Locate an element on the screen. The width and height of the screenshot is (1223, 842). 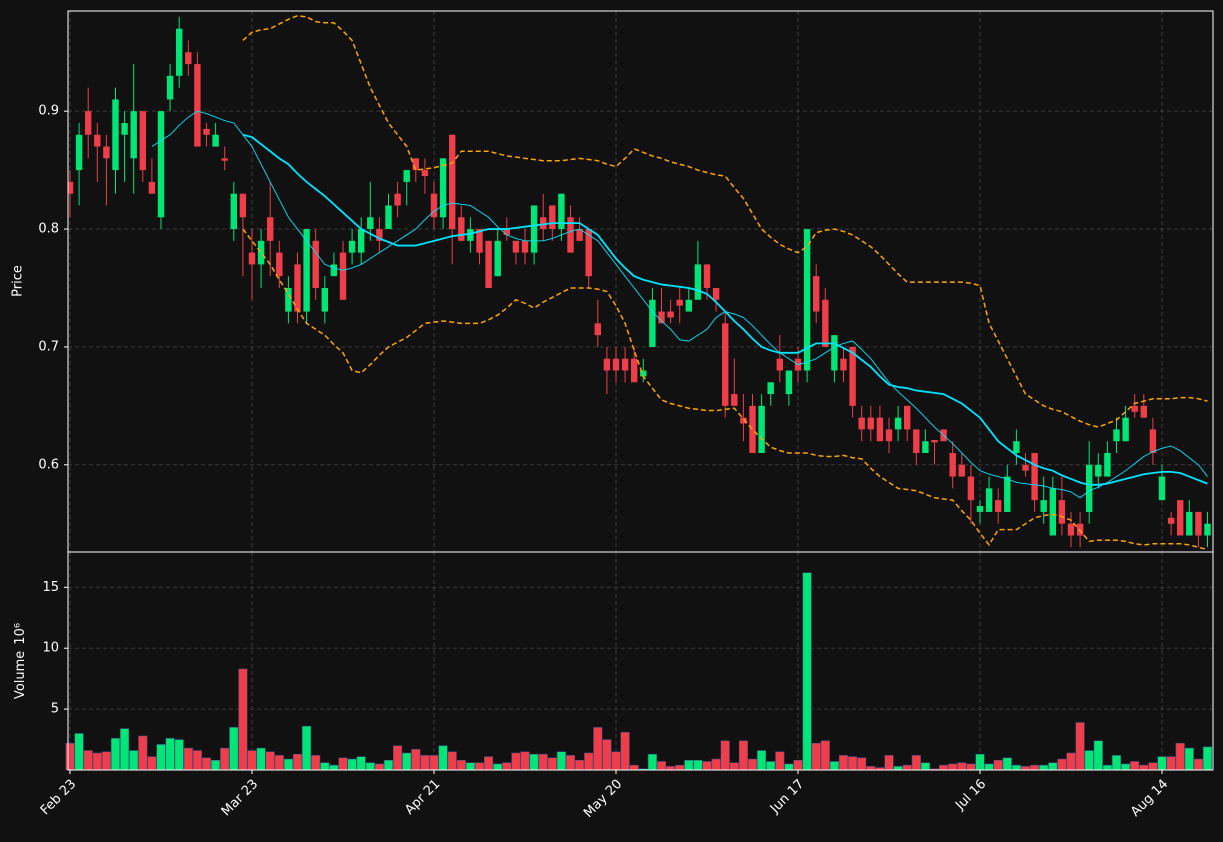
price-axis-label: Price is located at coordinates (18, 281).